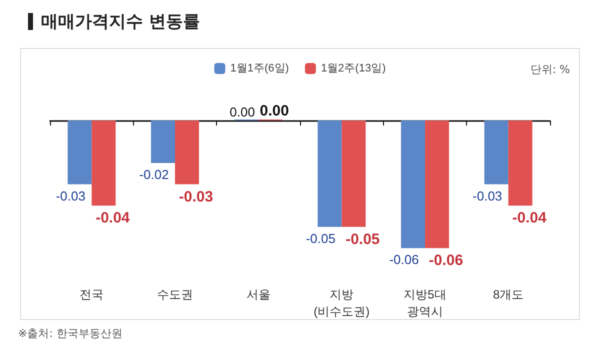 The width and height of the screenshot is (600, 350). Describe the element at coordinates (425, 303) in the screenshot. I see `x-tick-label: 지방5대 광역시` at that location.